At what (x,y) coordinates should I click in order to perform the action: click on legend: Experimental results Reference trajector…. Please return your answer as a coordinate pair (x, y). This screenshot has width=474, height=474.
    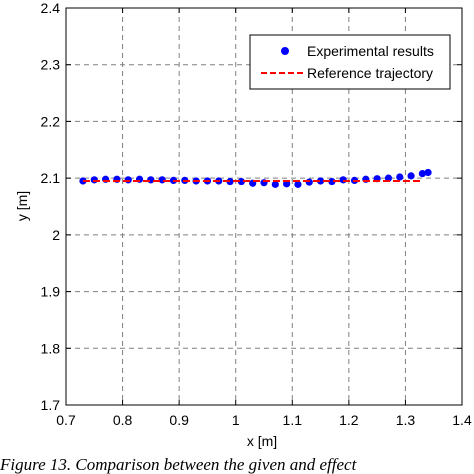
    Looking at the image, I should click on (350, 62).